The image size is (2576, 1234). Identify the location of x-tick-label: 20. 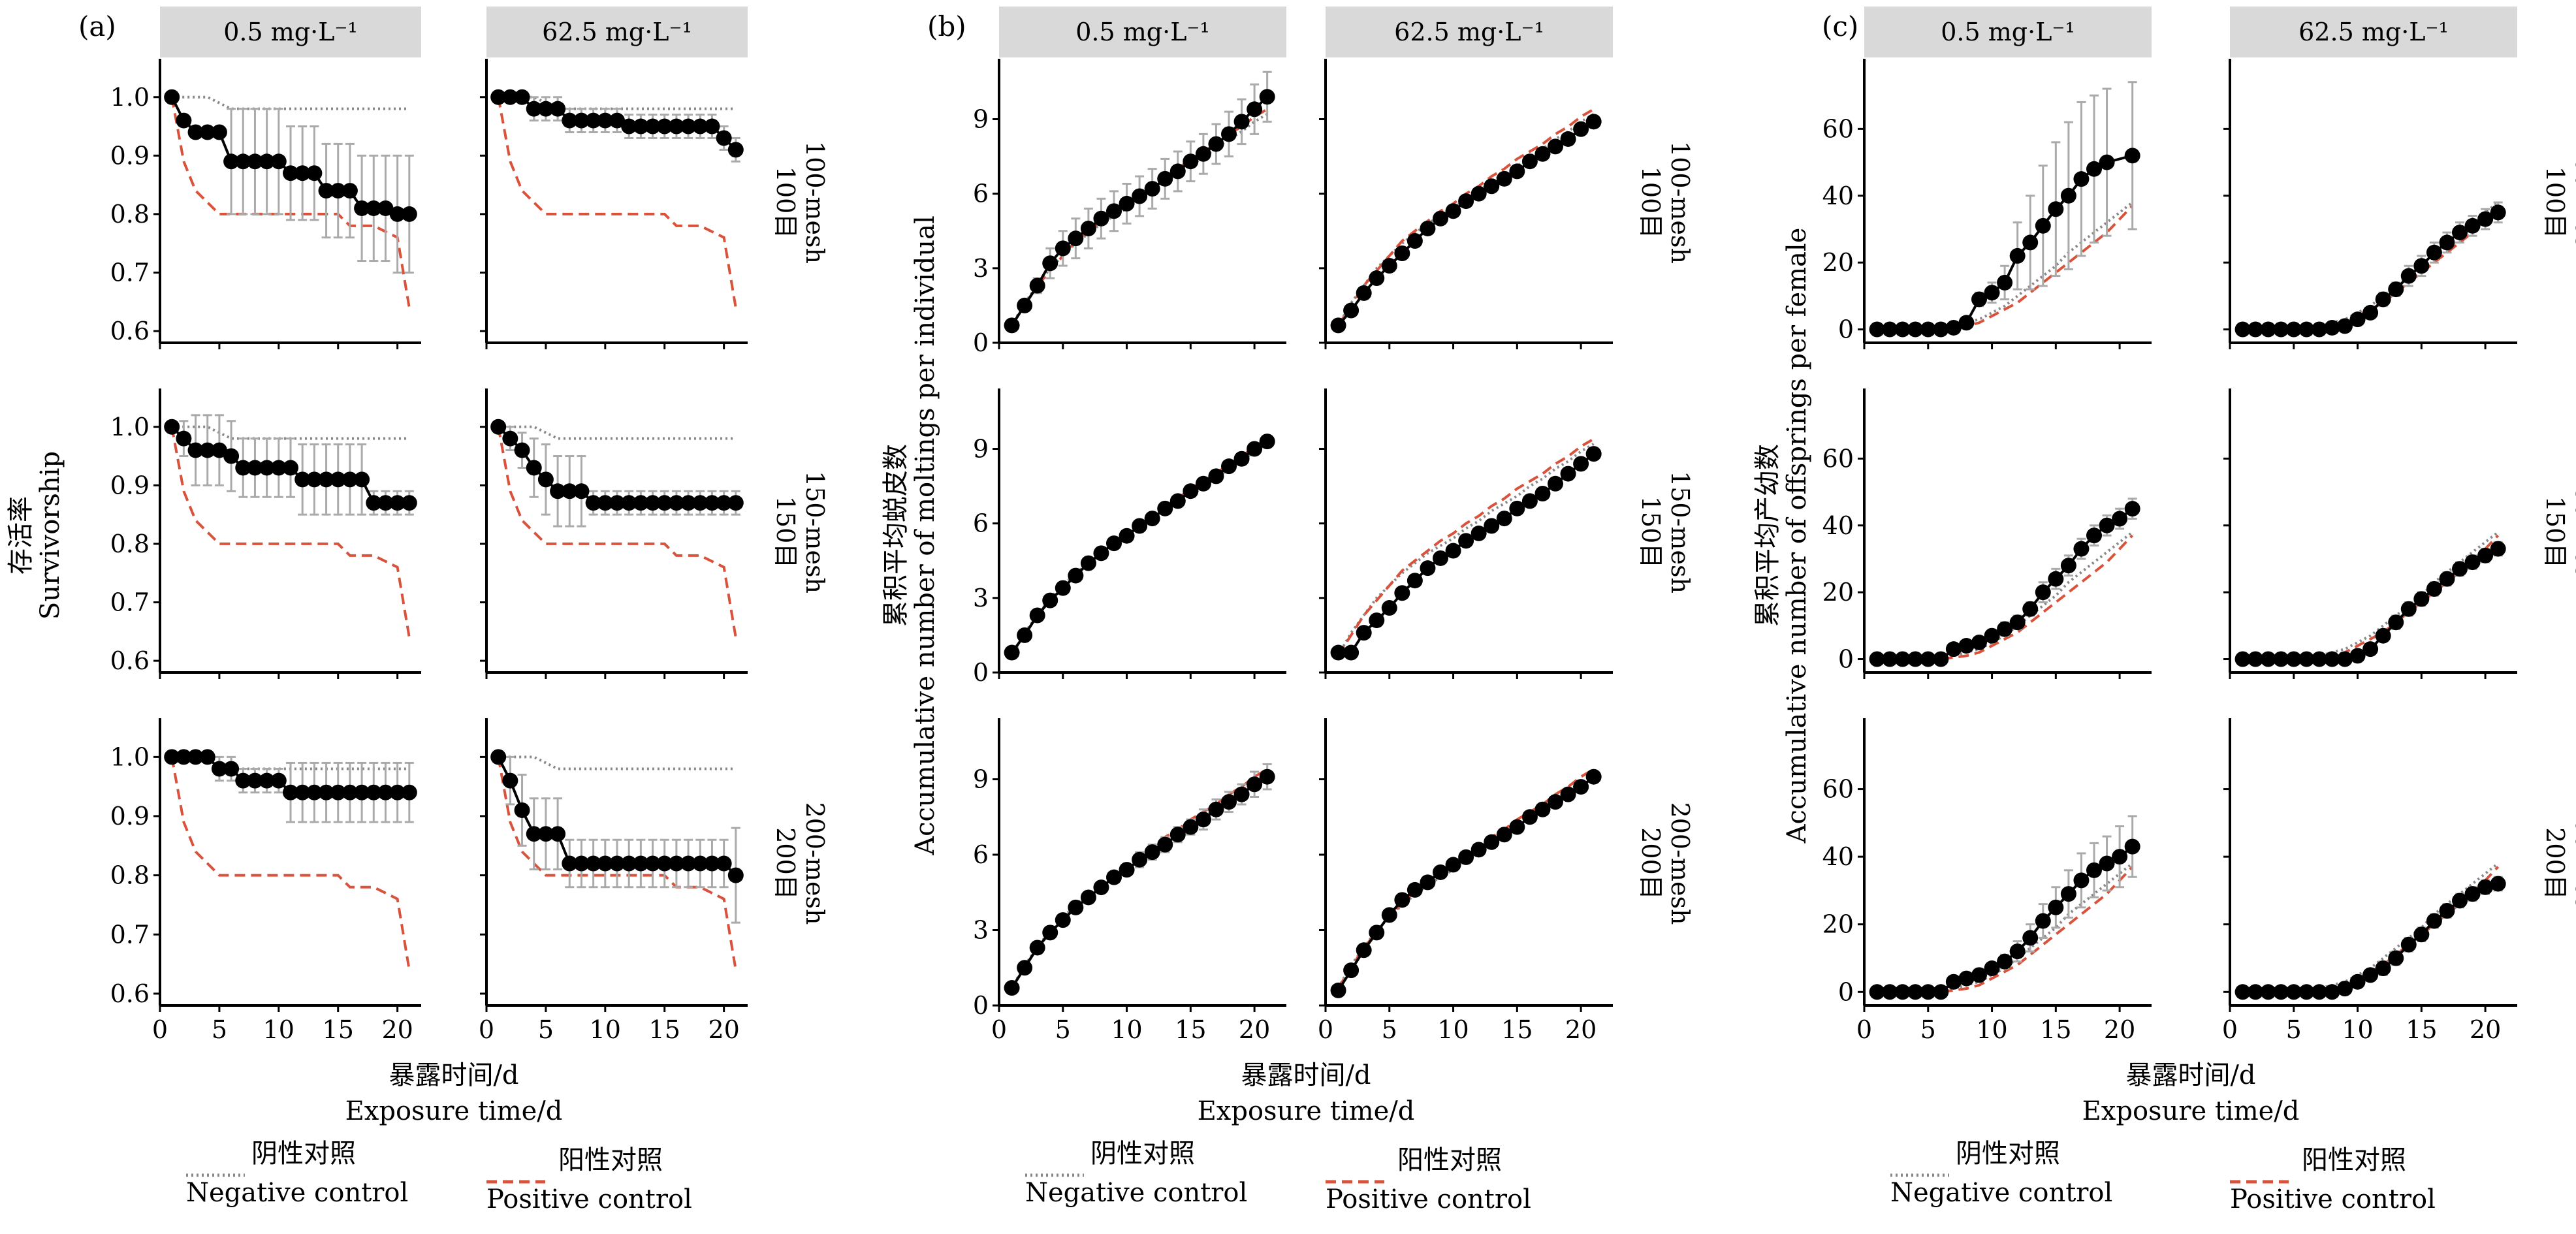
(1255, 1029).